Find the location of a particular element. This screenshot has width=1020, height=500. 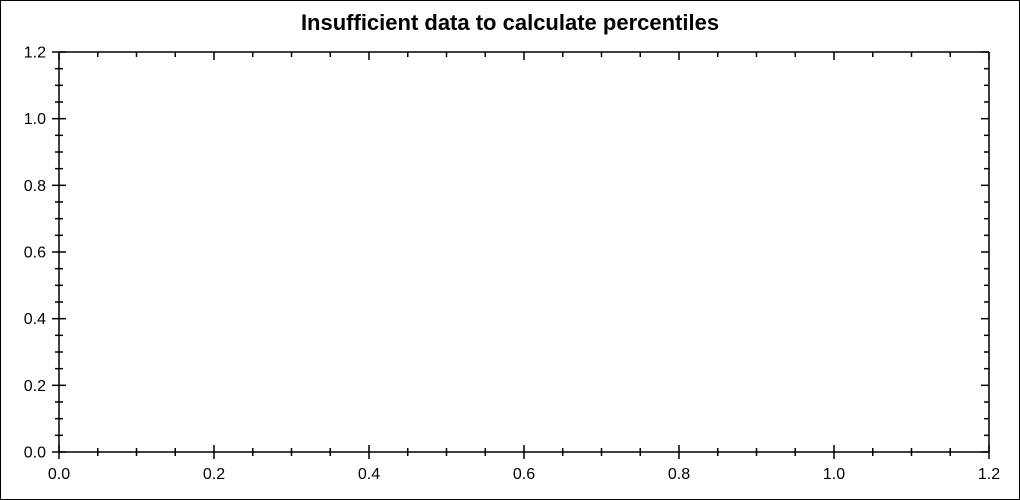

x-tick-label: 0.4 is located at coordinates (369, 474).